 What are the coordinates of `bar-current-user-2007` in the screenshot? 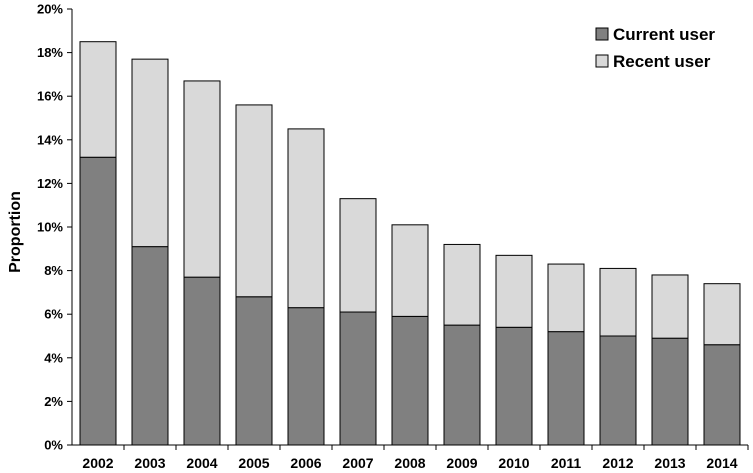 It's located at (358, 378).